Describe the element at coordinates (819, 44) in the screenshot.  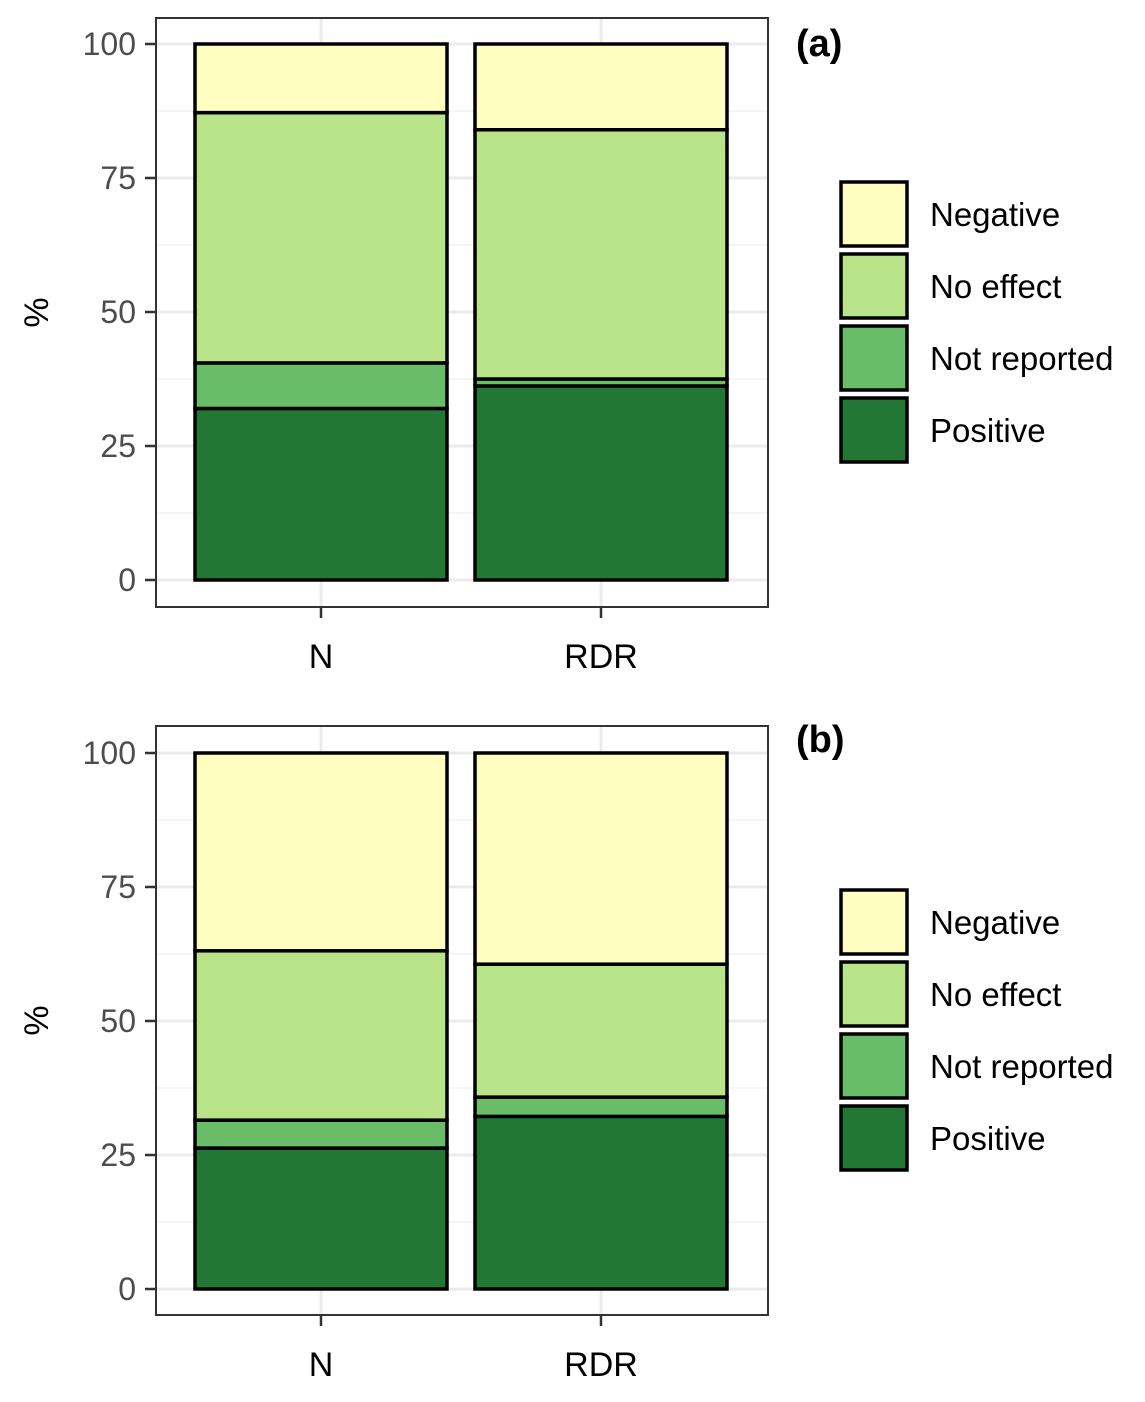
I see `panel-tag: (a)` at that location.